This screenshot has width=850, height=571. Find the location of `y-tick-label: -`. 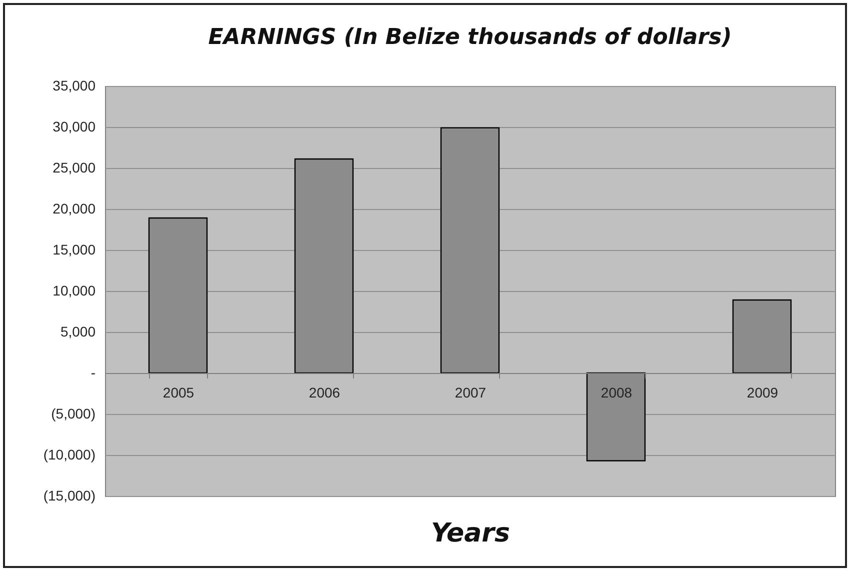

y-tick-label: - is located at coordinates (93, 372).